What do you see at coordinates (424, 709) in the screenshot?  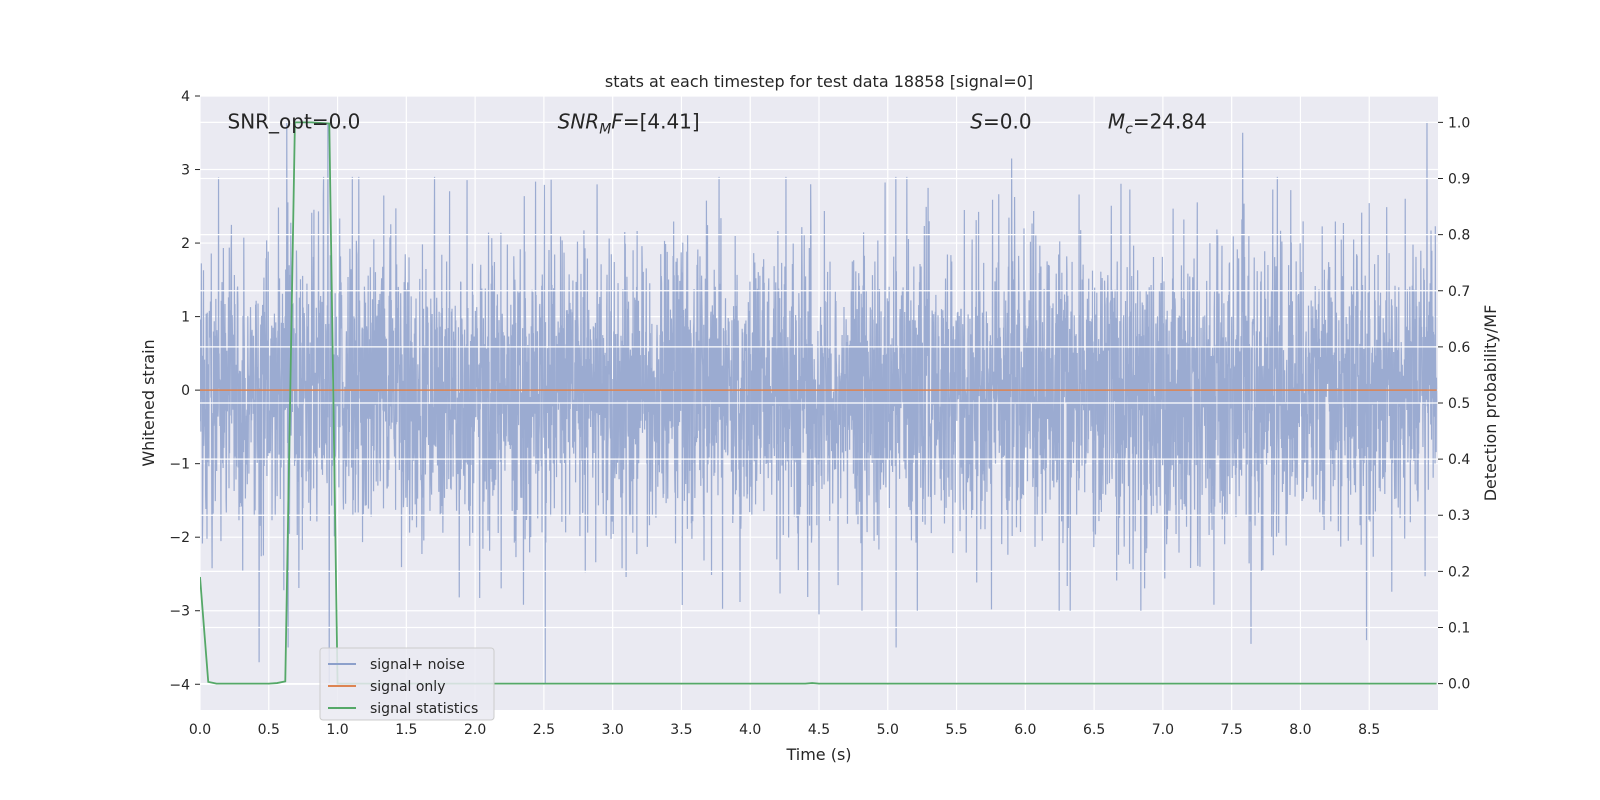 I see `legend-label: signal statistics` at bounding box center [424, 709].